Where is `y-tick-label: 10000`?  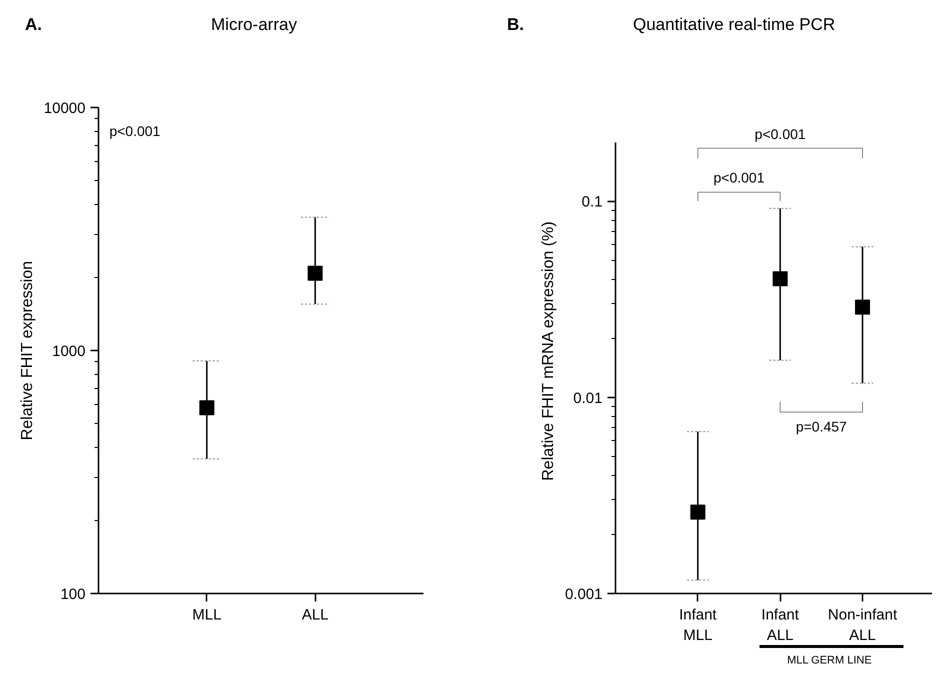 y-tick-label: 10000 is located at coordinates (65, 108).